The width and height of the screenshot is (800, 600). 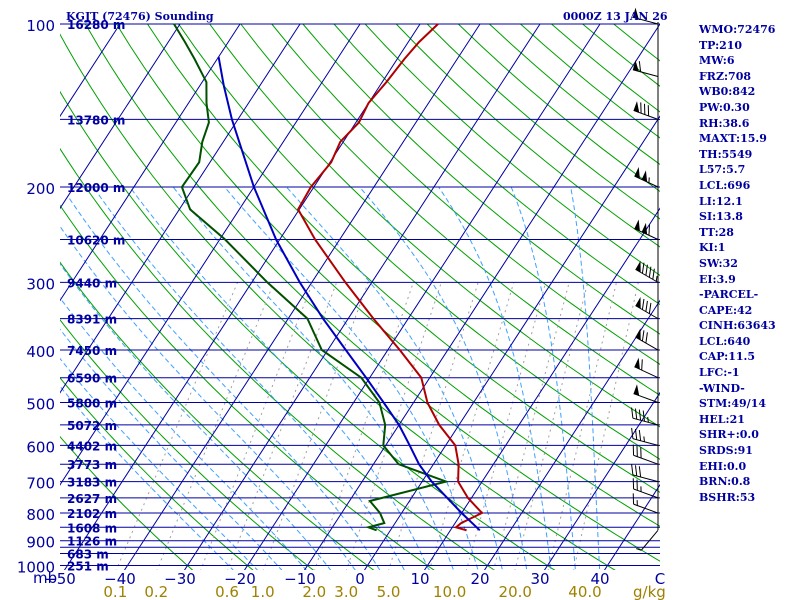 I want to click on temperature-tick-label: −30, so click(x=180, y=579).